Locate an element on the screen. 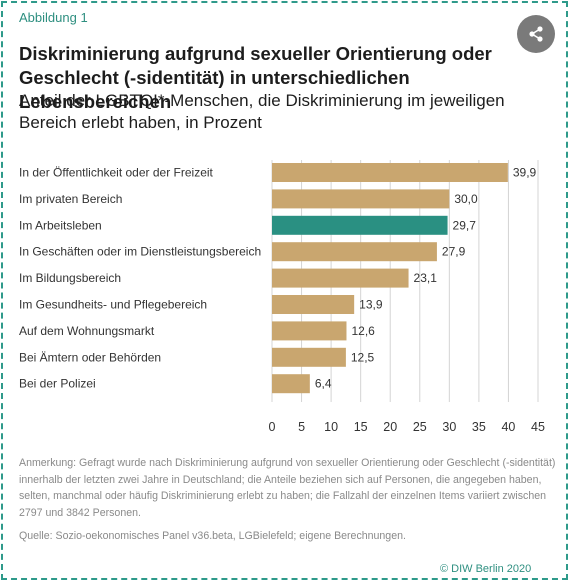 Image resolution: width=571 pixels, height=583 pixels. value-label: 12,6 is located at coordinates (363, 331).